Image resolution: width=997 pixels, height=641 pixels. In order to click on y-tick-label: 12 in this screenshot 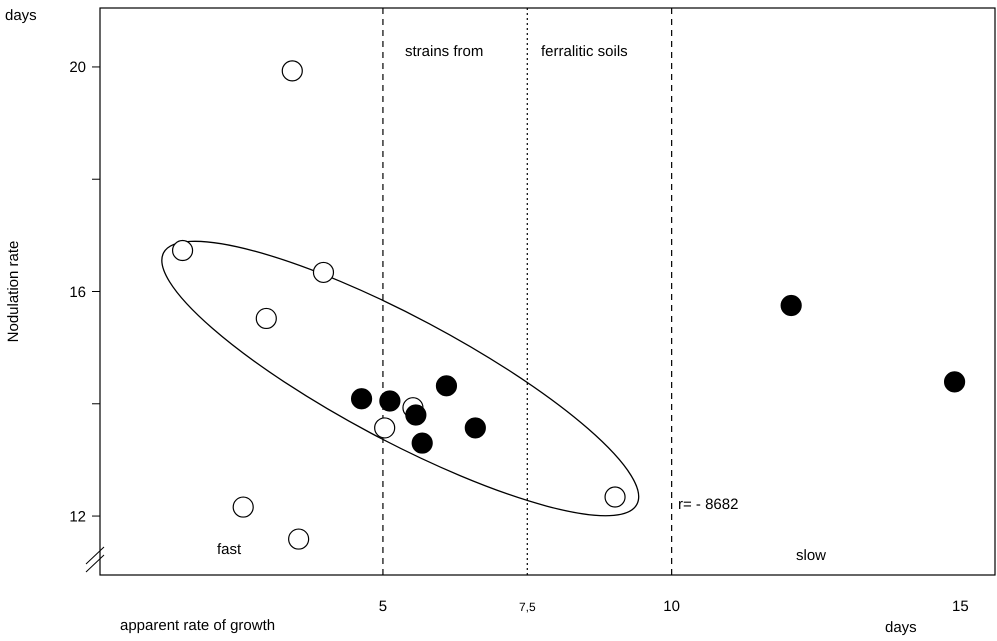, I will do `click(77, 517)`.